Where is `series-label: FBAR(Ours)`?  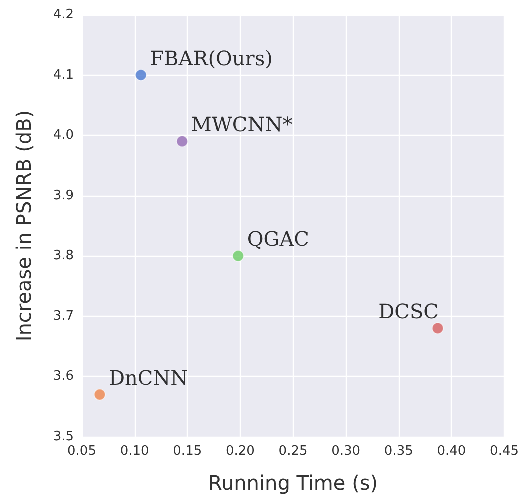 series-label: FBAR(Ours) is located at coordinates (211, 58).